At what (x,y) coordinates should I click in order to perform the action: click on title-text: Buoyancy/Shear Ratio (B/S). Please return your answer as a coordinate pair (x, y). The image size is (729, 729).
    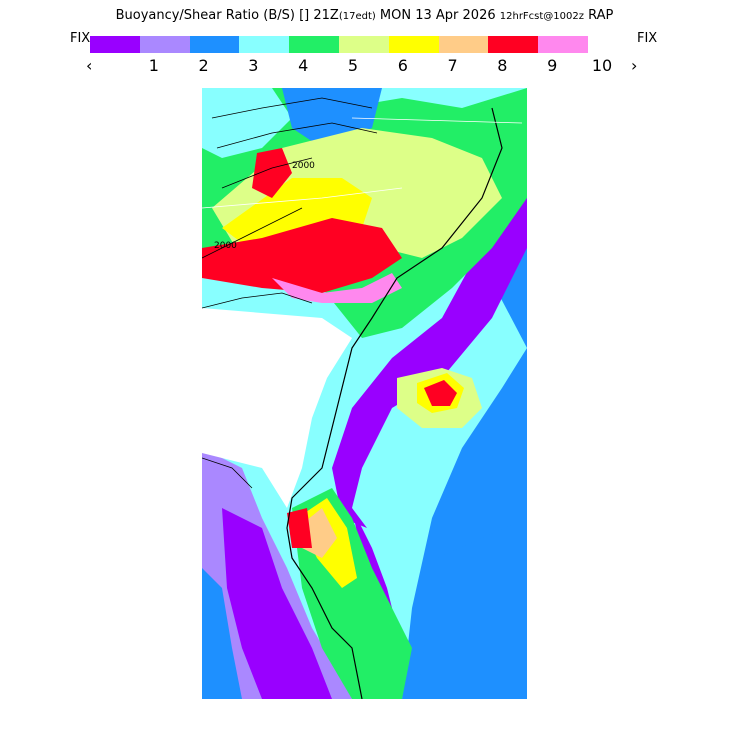
    Looking at the image, I should click on (205, 15).